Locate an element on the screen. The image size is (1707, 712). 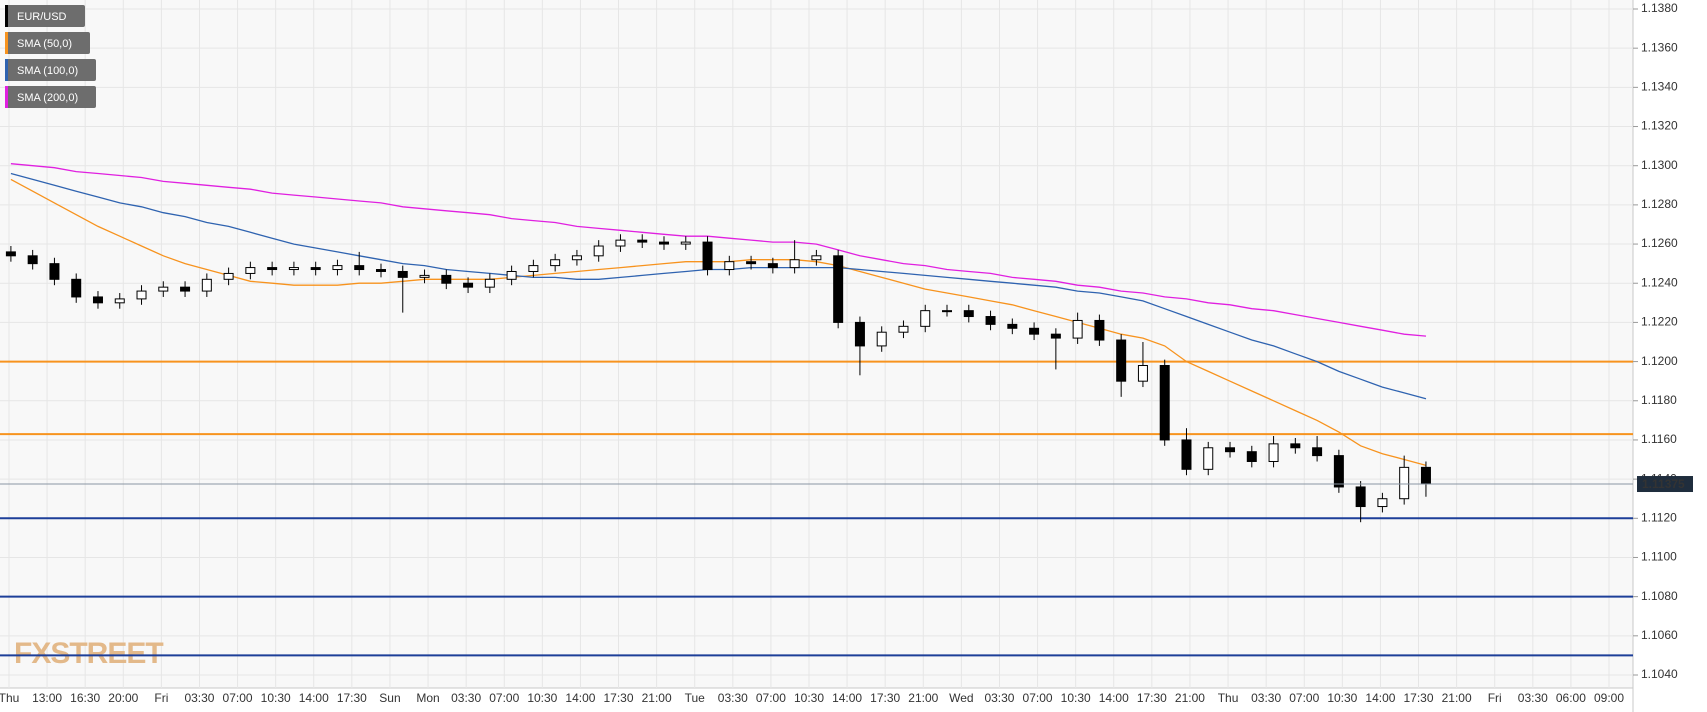
y-tick-label: 1.1360 is located at coordinates (1659, 47).